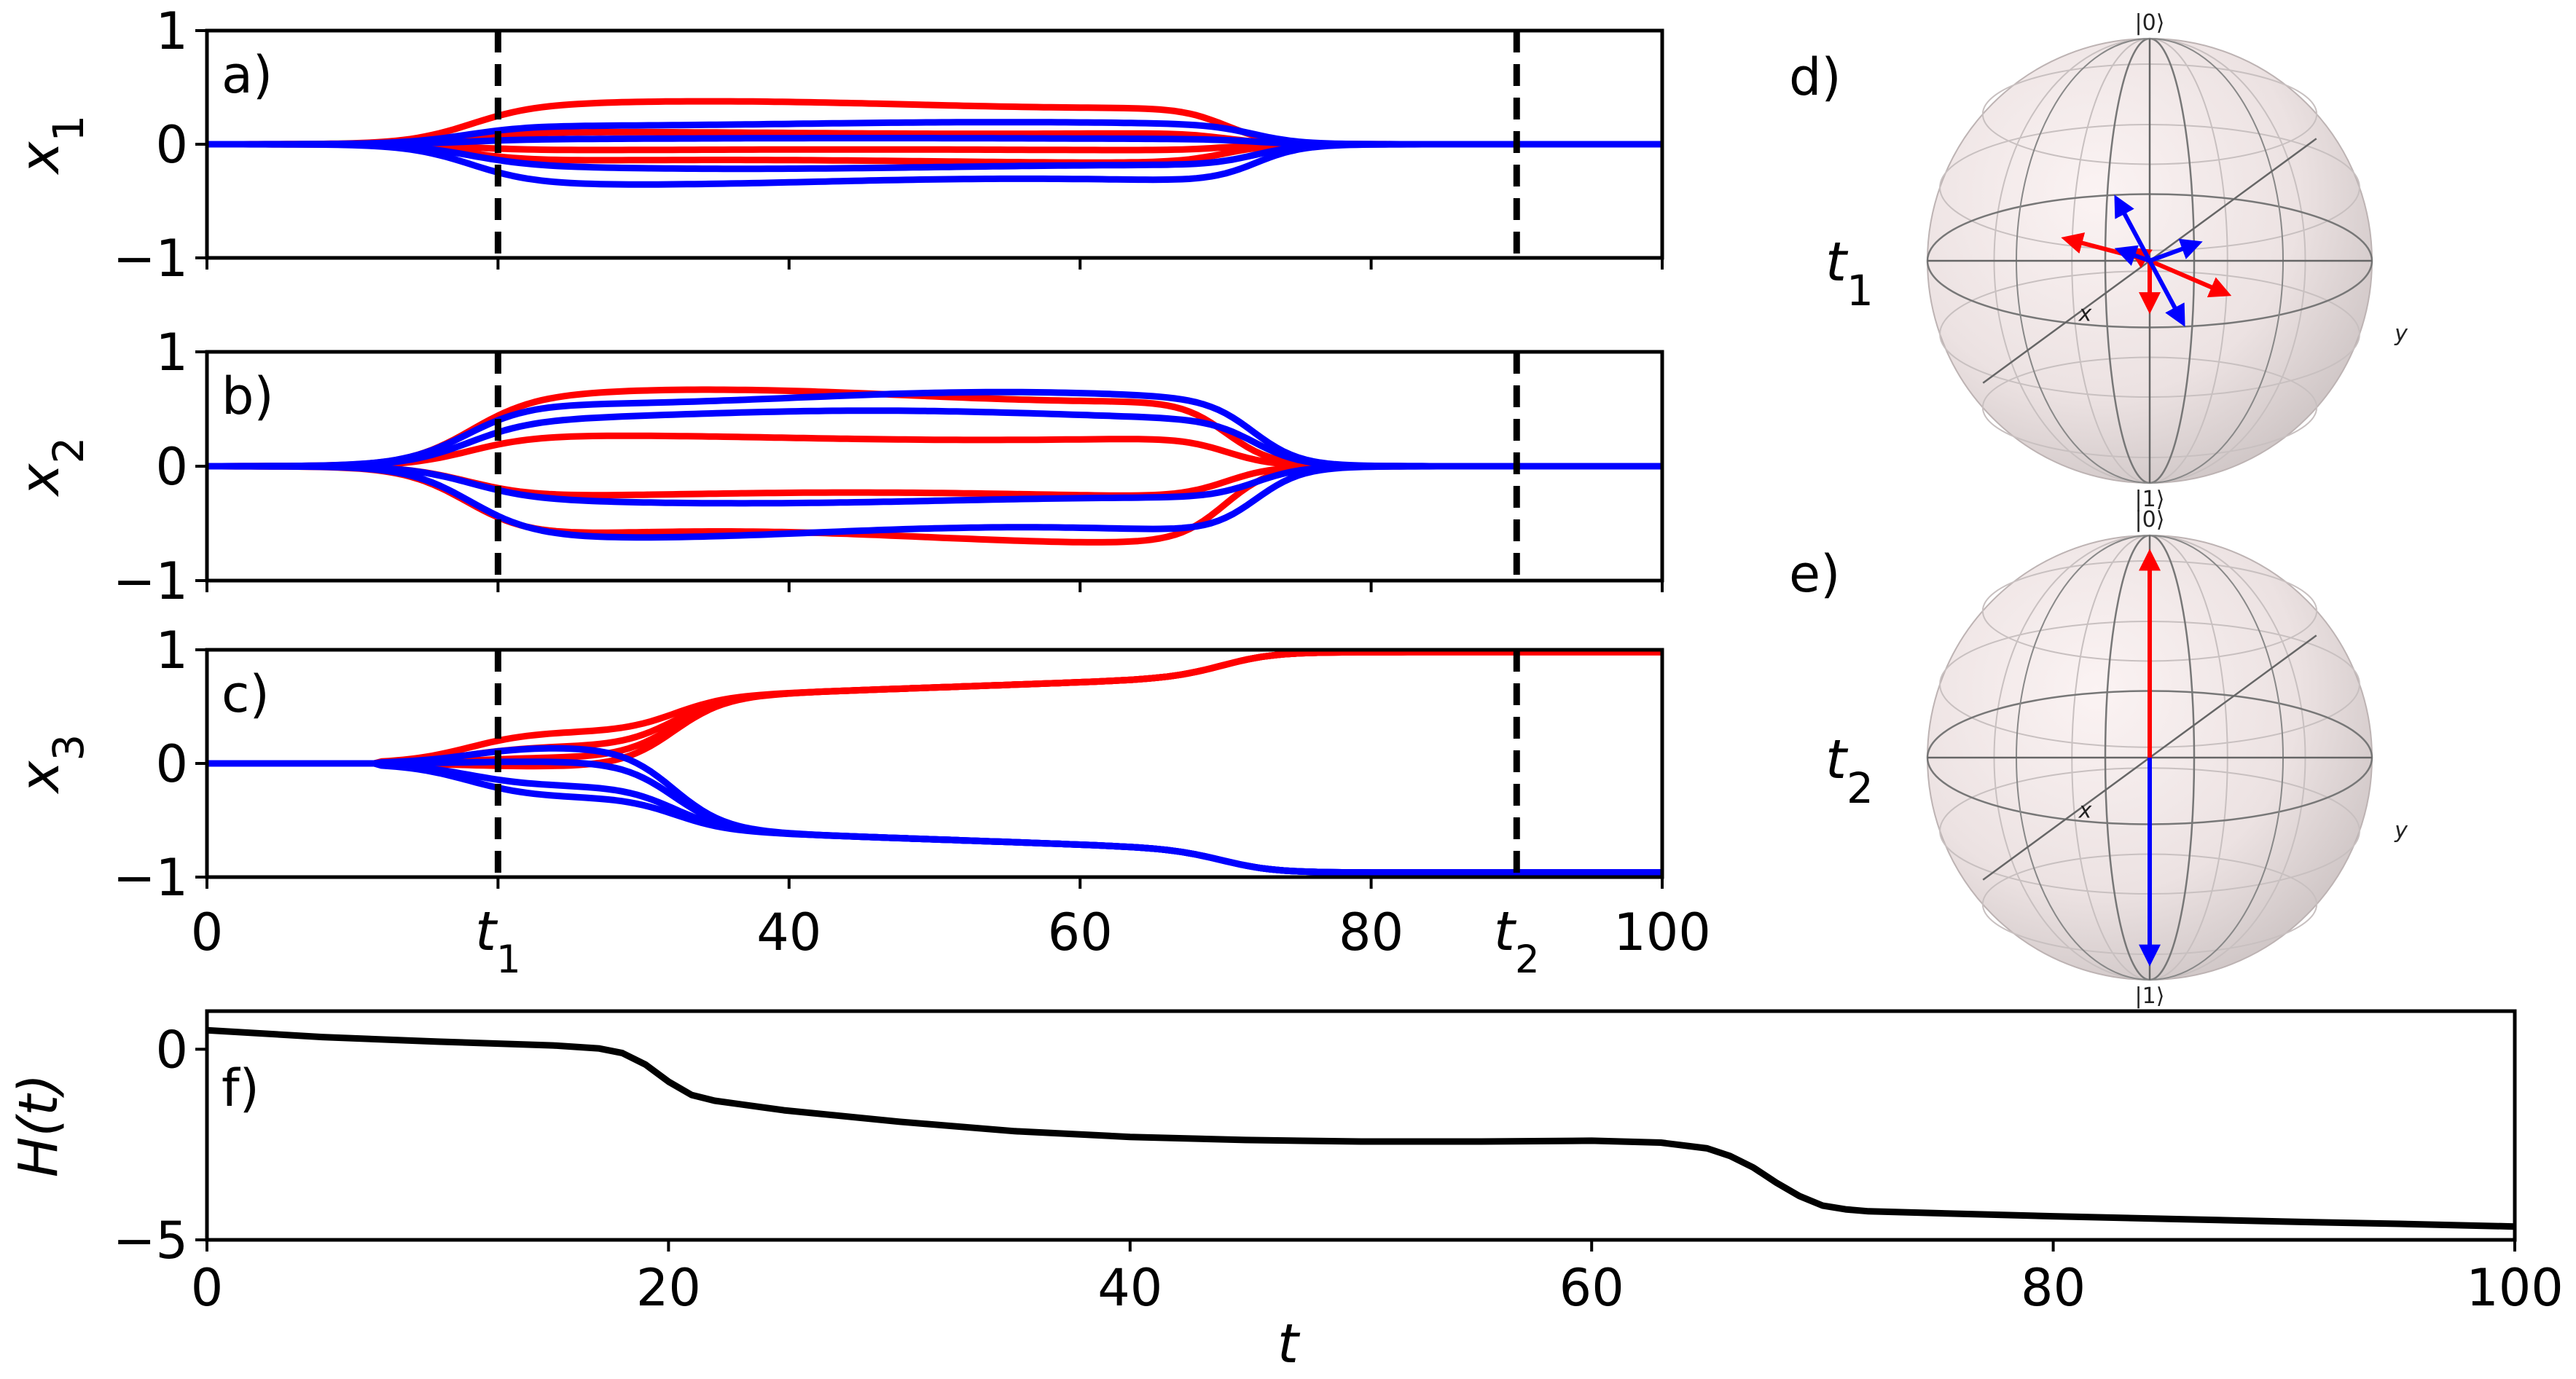  What do you see at coordinates (1849, 273) in the screenshot?
I see `time-label: t1` at bounding box center [1849, 273].